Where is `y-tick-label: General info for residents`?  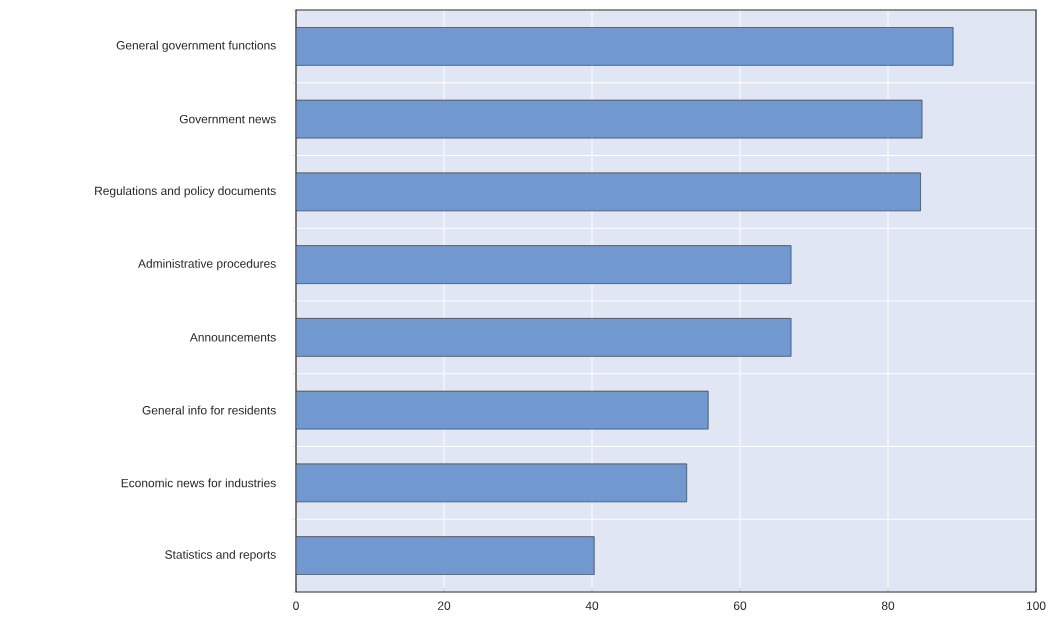
y-tick-label: General info for residents is located at coordinates (209, 410).